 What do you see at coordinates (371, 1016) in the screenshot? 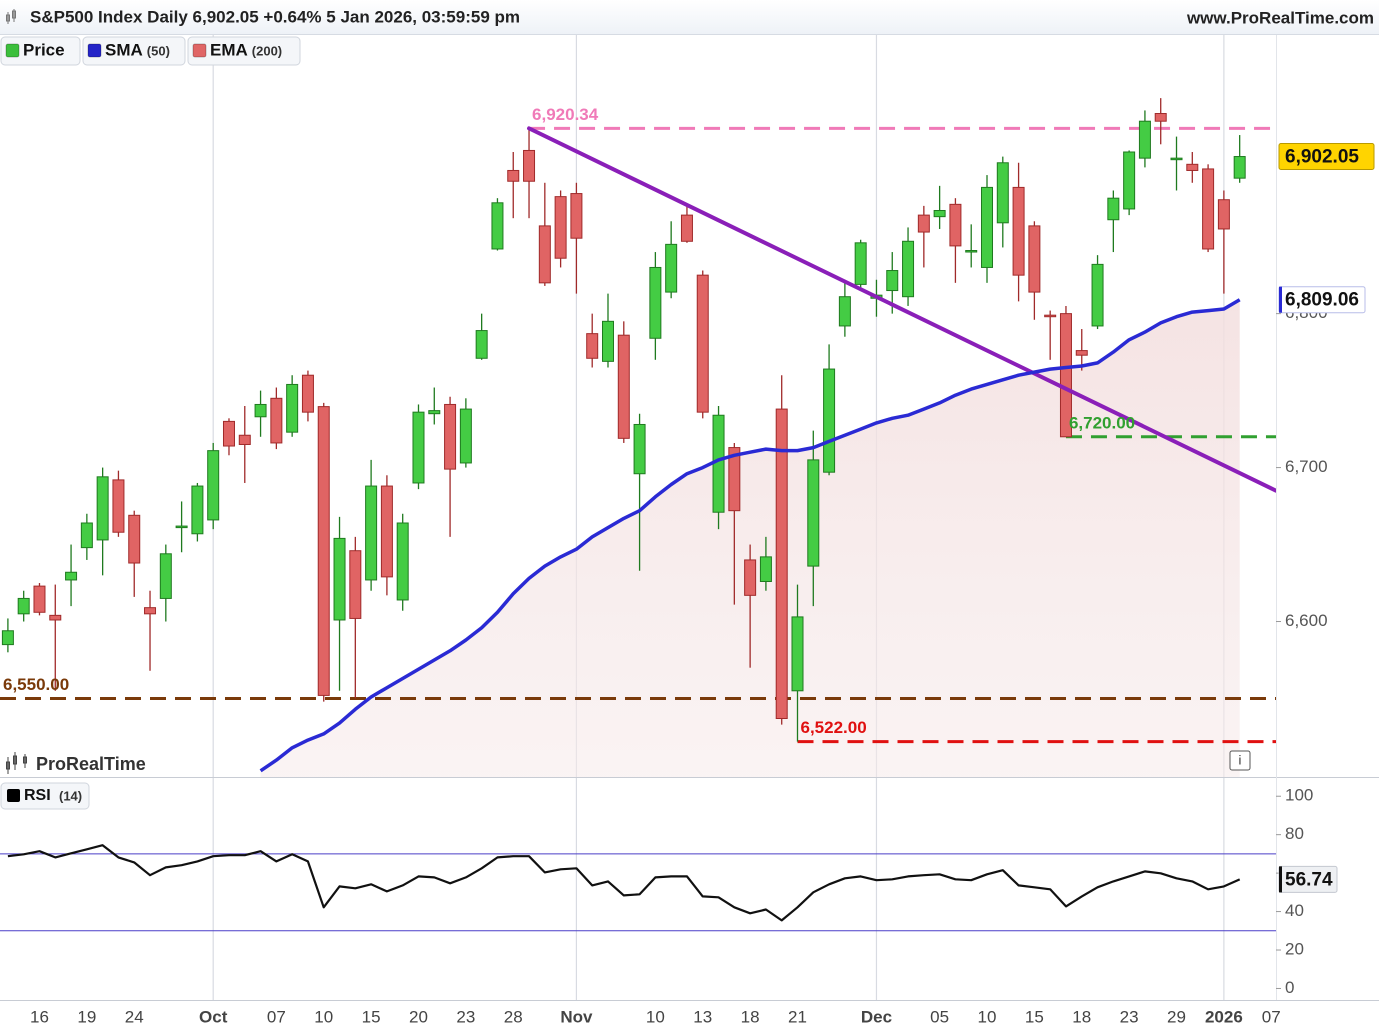
I see `x-tick-label: 15` at bounding box center [371, 1016].